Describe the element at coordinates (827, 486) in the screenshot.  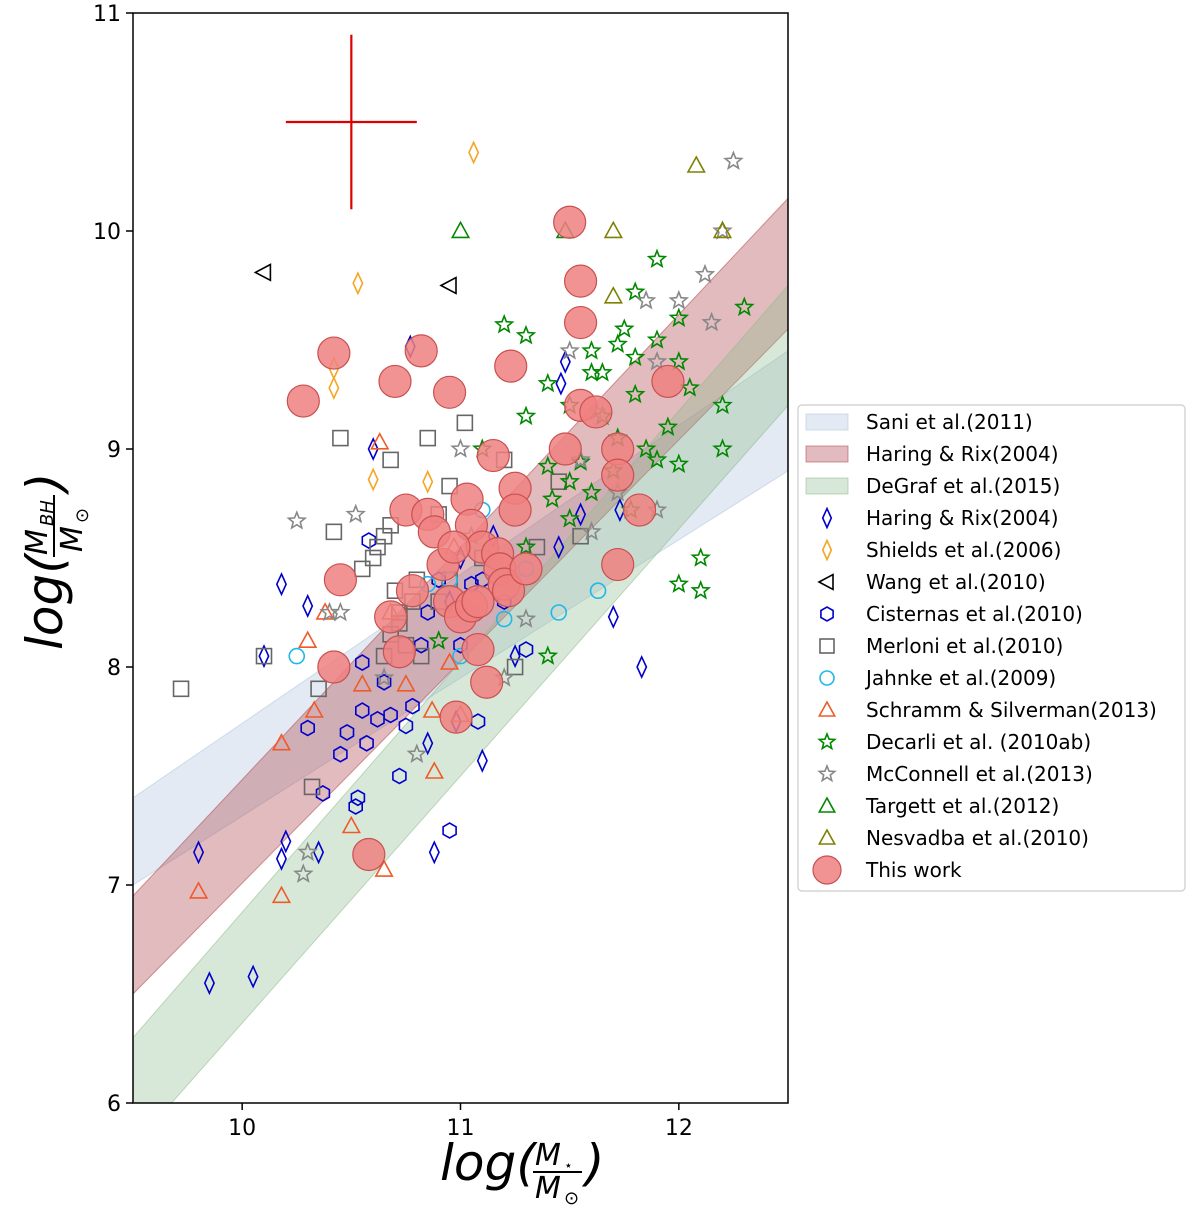
I see `legend-swatch-degraf-et-al-2015` at that location.